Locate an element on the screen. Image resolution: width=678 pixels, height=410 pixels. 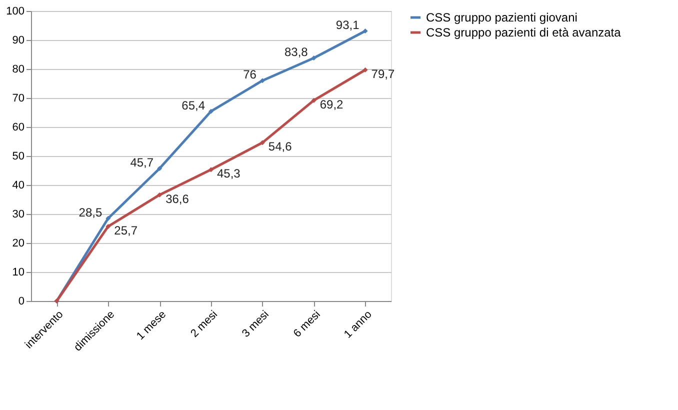
y-tick-label: 50 is located at coordinates (18, 156).